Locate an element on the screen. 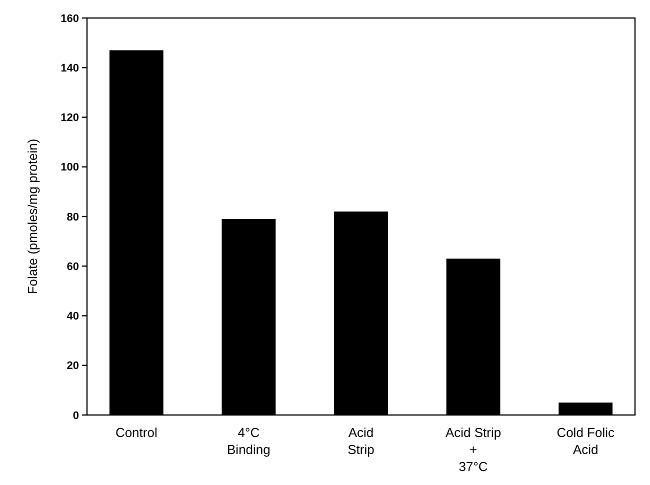 This screenshot has height=485, width=650. y-tick-label: 20 is located at coordinates (72, 366).